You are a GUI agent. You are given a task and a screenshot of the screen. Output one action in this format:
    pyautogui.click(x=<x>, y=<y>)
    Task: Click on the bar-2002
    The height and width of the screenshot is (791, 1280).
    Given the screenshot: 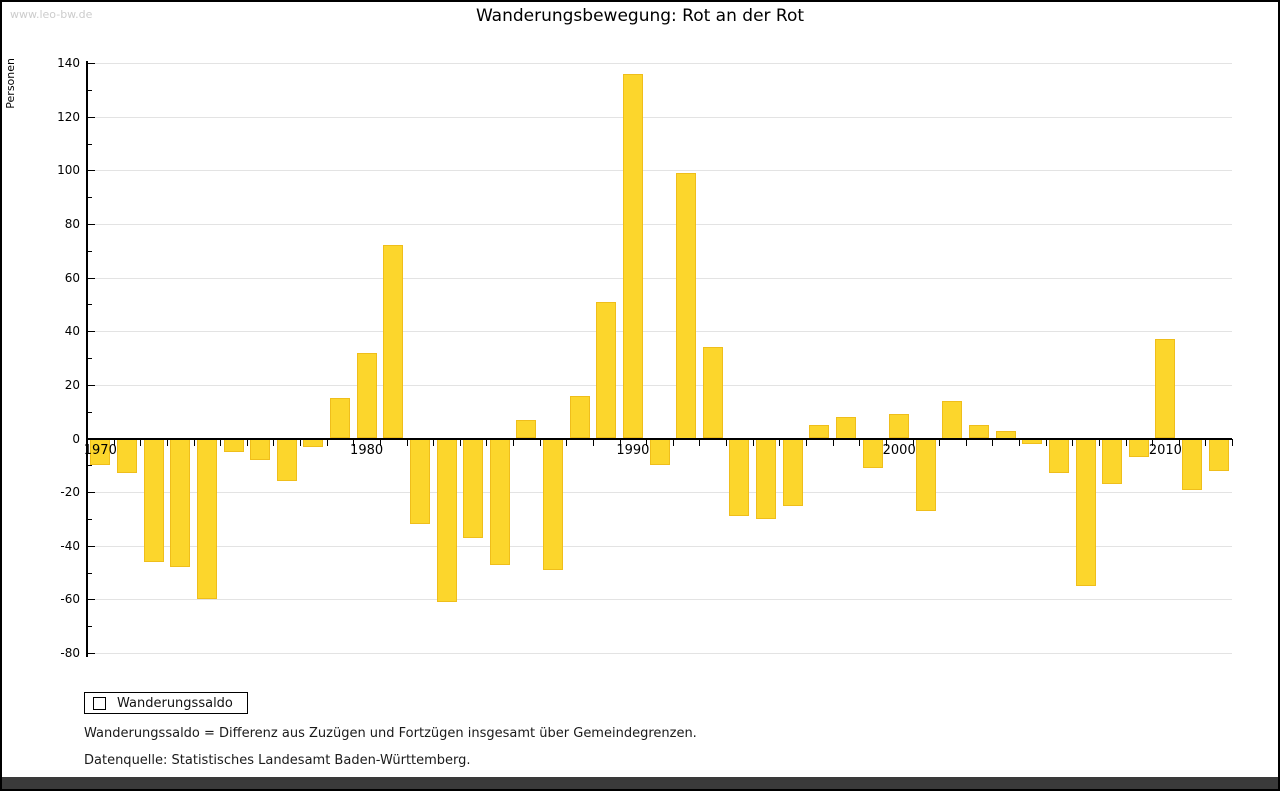 What is the action you would take?
    pyautogui.click(x=952, y=420)
    